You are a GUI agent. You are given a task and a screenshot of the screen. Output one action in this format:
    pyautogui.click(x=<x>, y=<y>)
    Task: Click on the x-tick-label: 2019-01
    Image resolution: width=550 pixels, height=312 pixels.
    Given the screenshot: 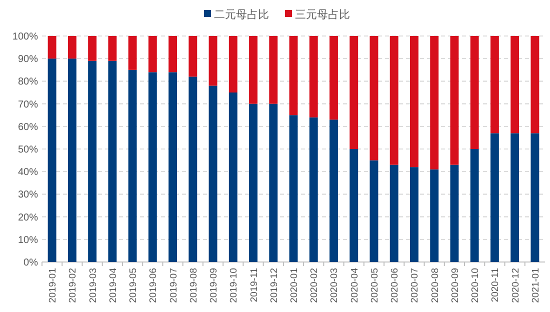 What is the action you would take?
    pyautogui.click(x=53, y=285)
    